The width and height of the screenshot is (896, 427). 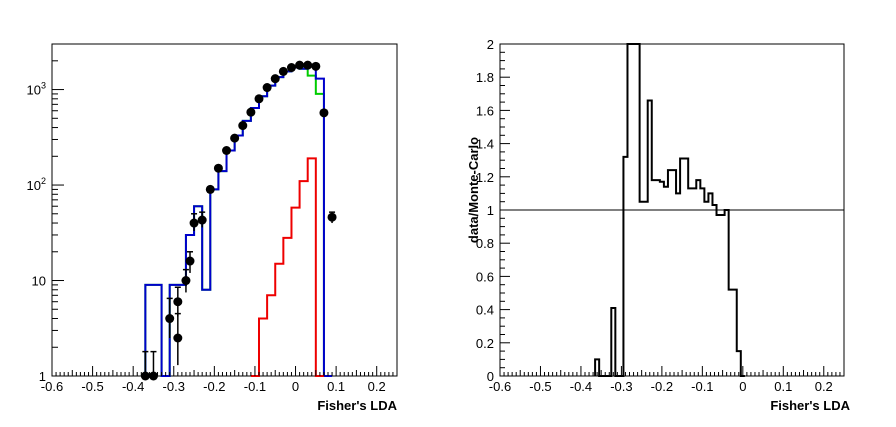 What do you see at coordinates (255, 386) in the screenshot?
I see `left-x-tick-label: -0.1` at bounding box center [255, 386].